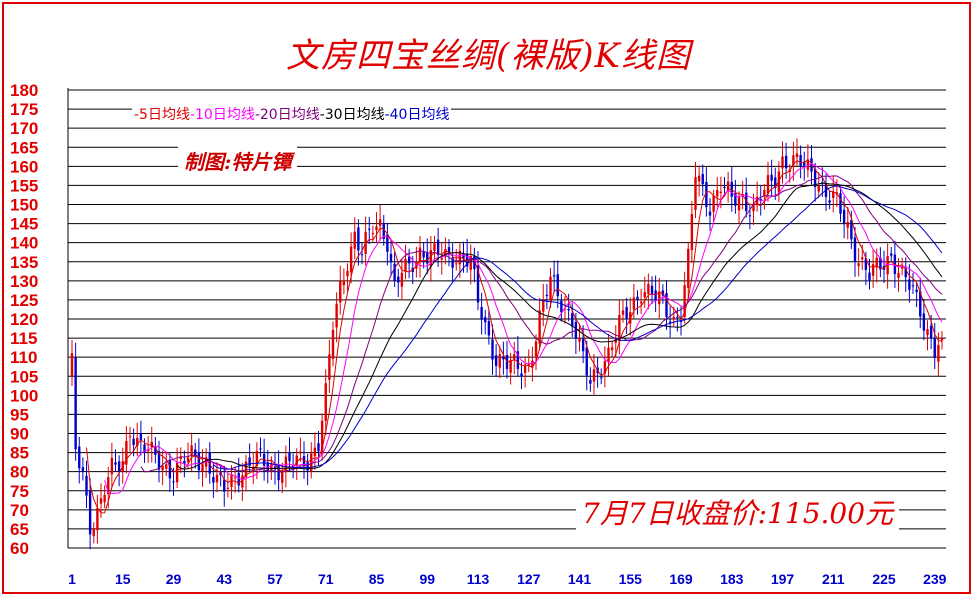  I want to click on y-tick-label: 115, so click(23, 338).